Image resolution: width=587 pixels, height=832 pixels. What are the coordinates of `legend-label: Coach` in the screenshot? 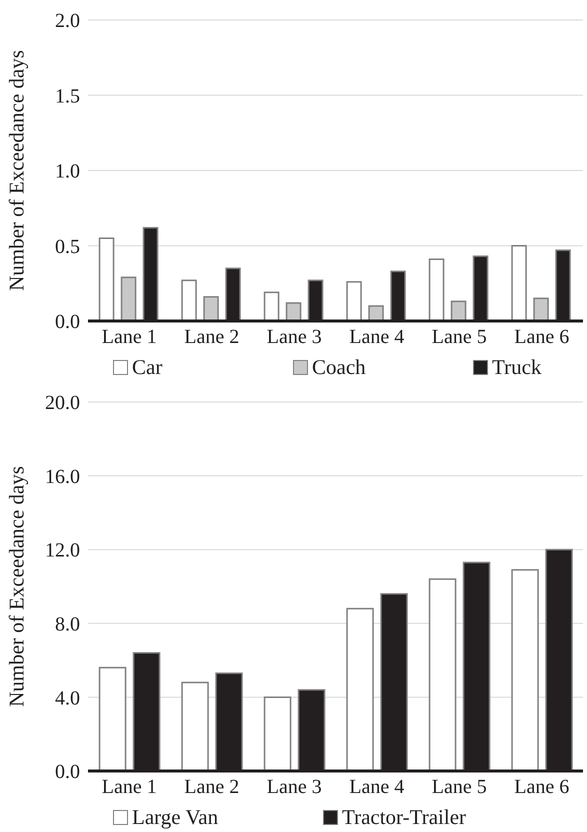 It's located at (339, 367).